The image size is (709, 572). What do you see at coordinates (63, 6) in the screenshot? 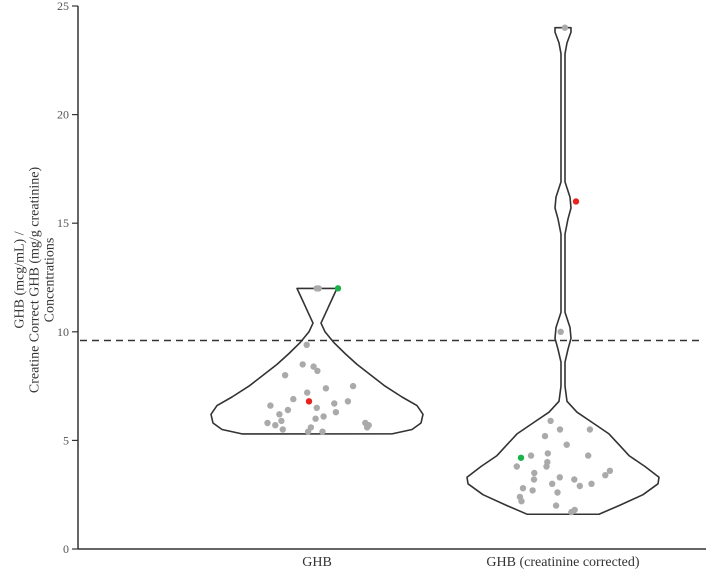
I see `y-tick-label: 25` at bounding box center [63, 6].